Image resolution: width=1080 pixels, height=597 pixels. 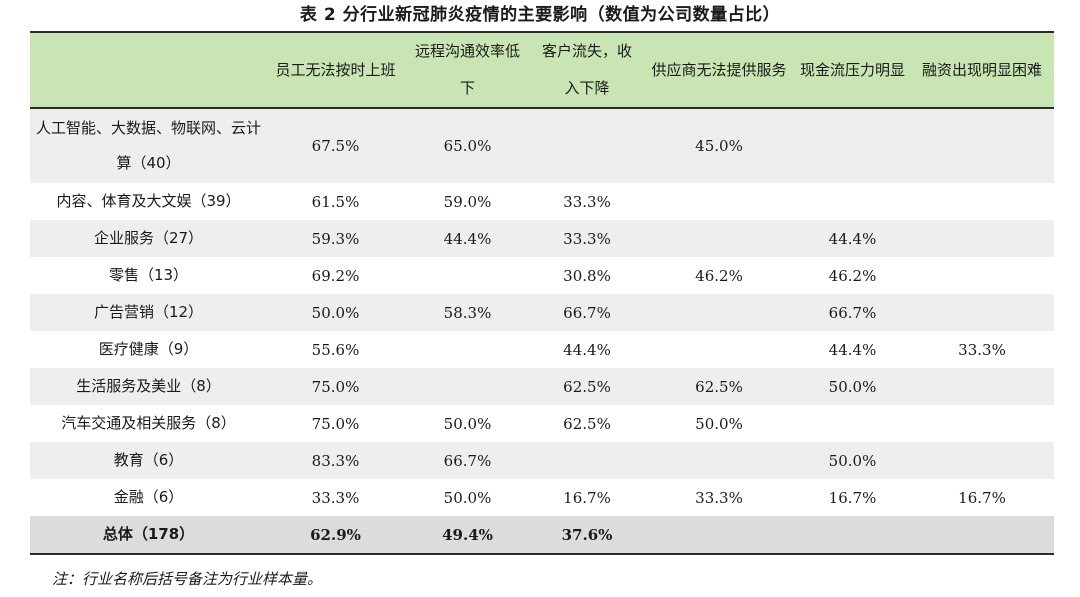 I want to click on value-cell: 30.8%, so click(x=587, y=275).